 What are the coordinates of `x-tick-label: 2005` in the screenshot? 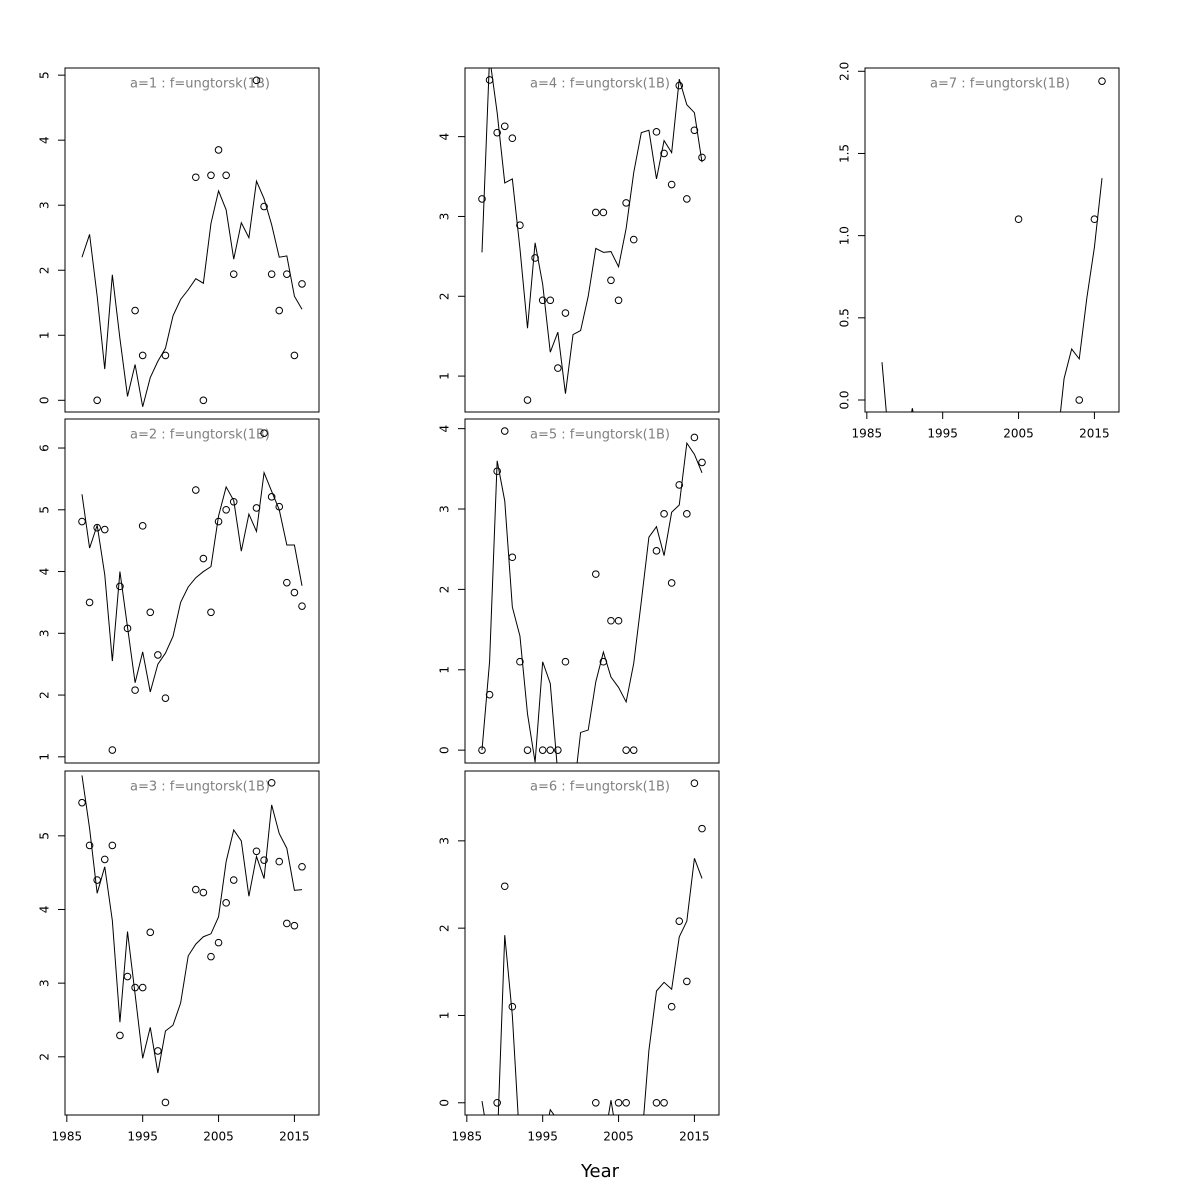 It's located at (1018, 434).